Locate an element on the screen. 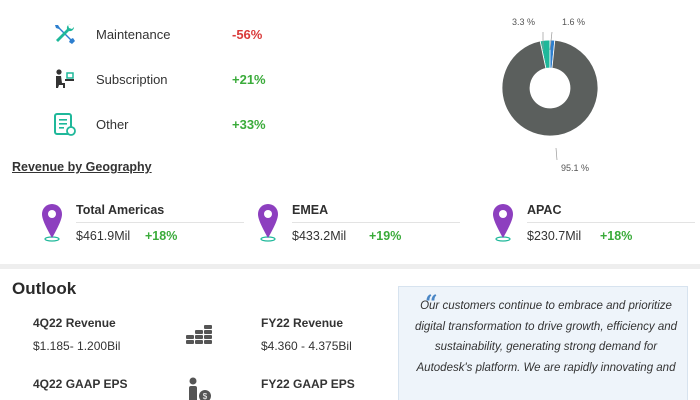 The width and height of the screenshot is (700, 400). section-divider is located at coordinates (350, 266).